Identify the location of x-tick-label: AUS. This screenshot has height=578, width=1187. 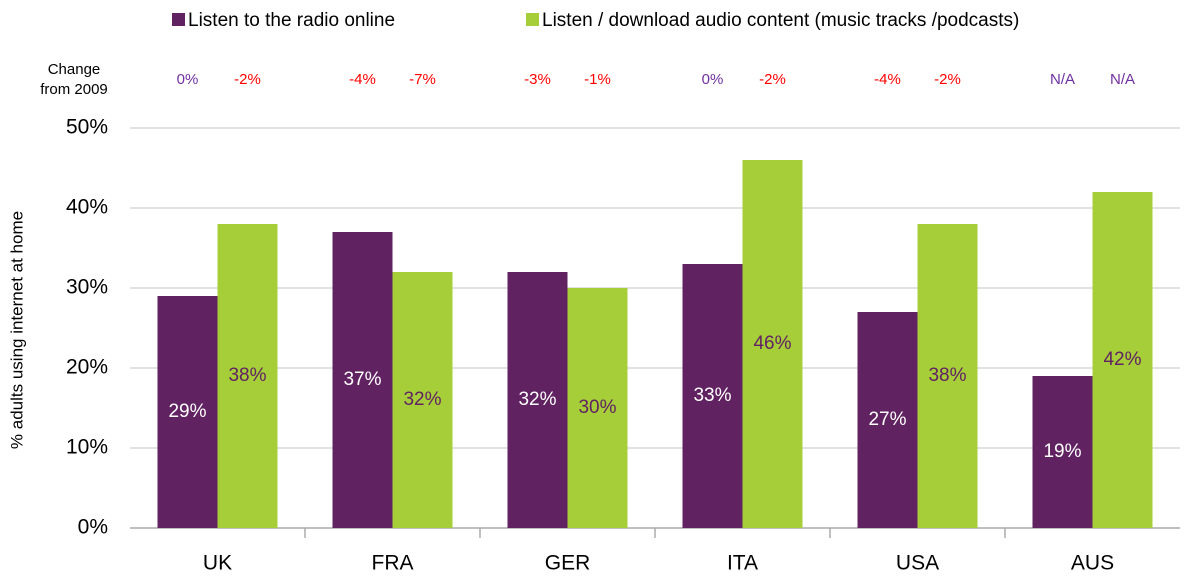
(1092, 563).